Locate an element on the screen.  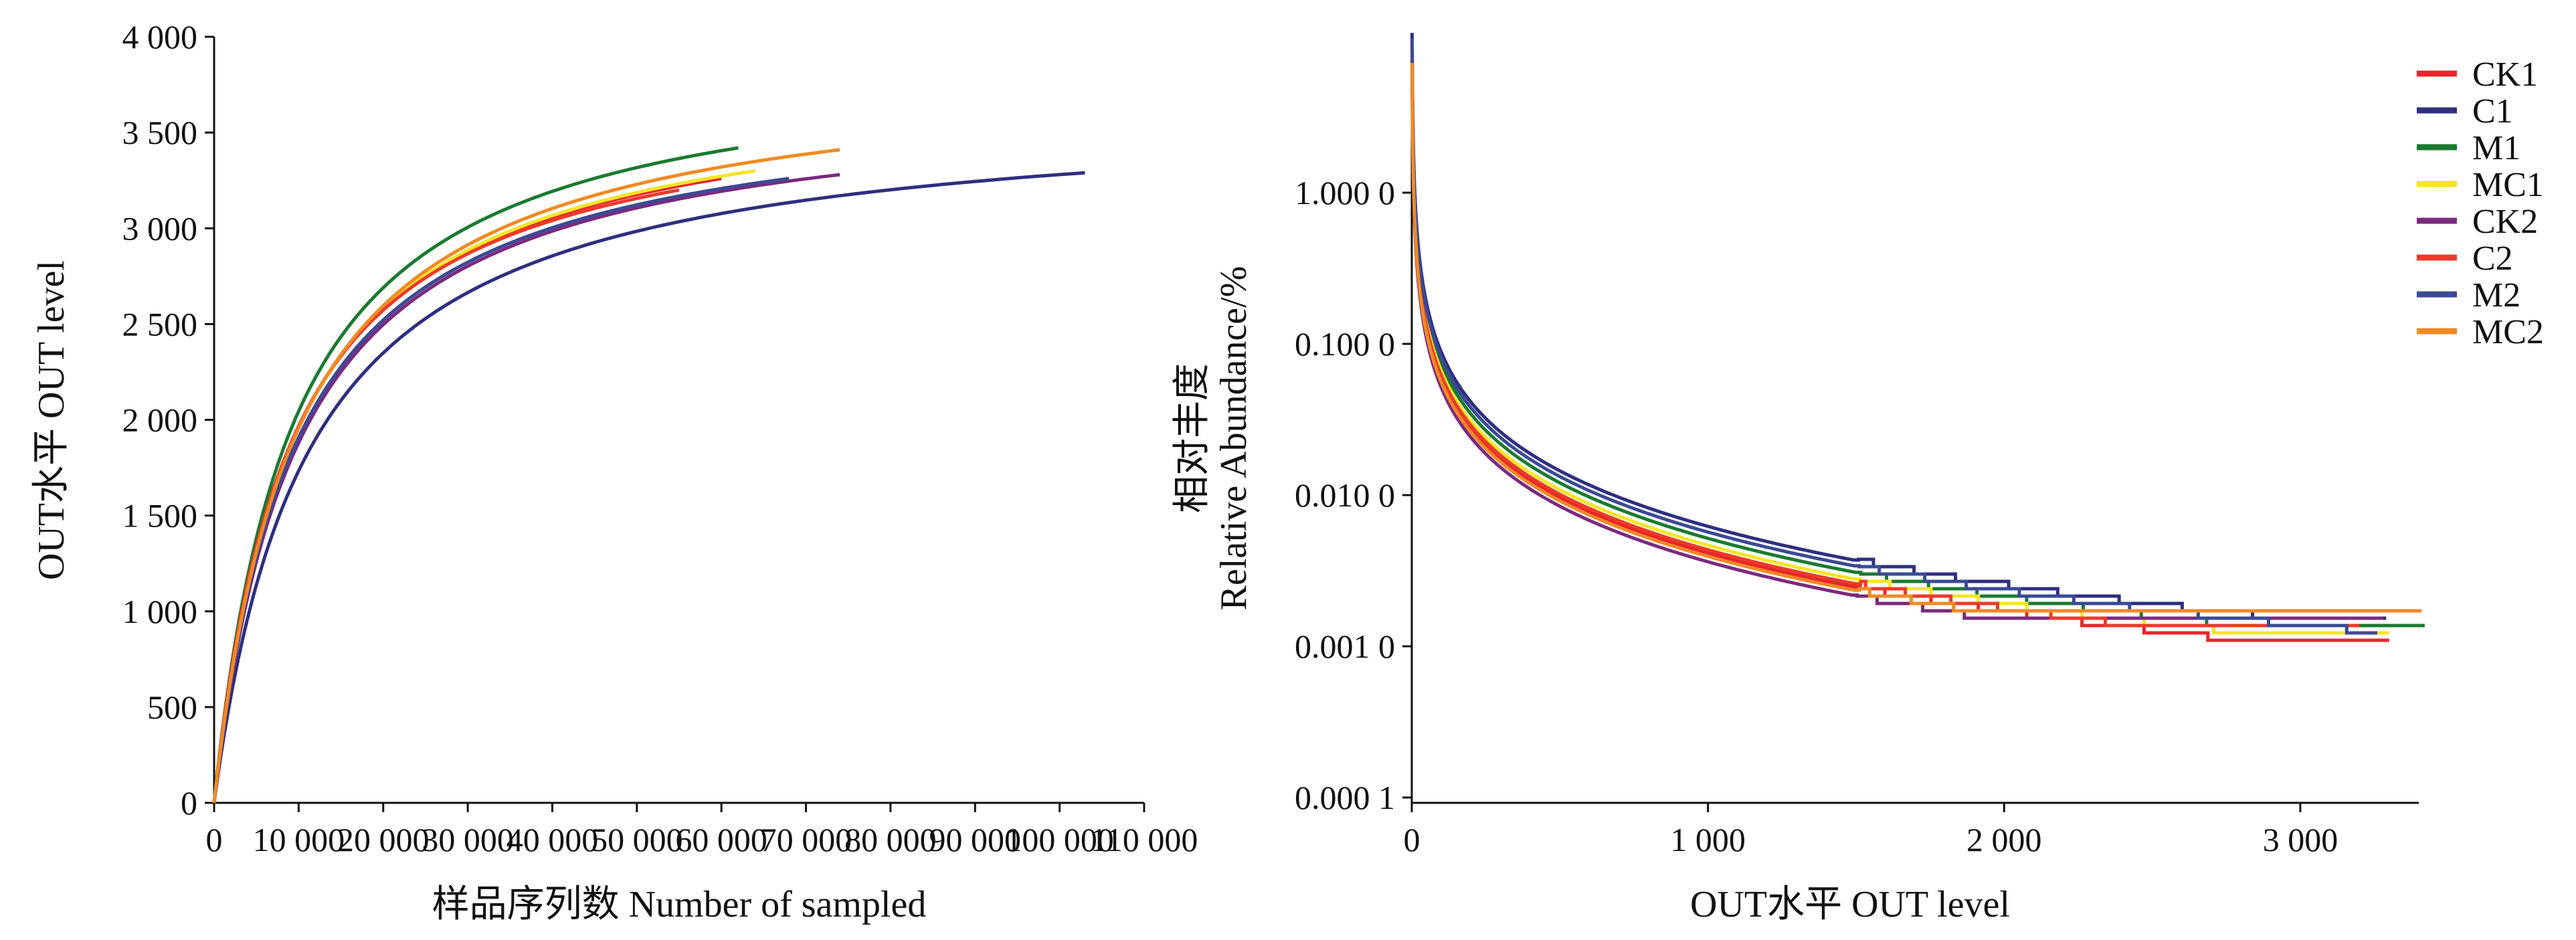
left-y-tick-label: 1 000 is located at coordinates (160, 611).